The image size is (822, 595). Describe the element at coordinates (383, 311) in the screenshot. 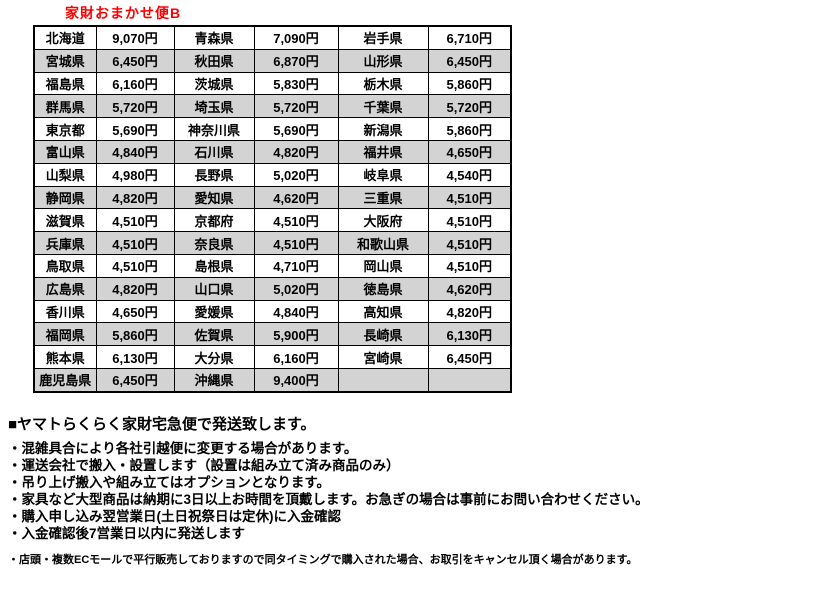

I see `prefecture-cell: 高知県` at that location.